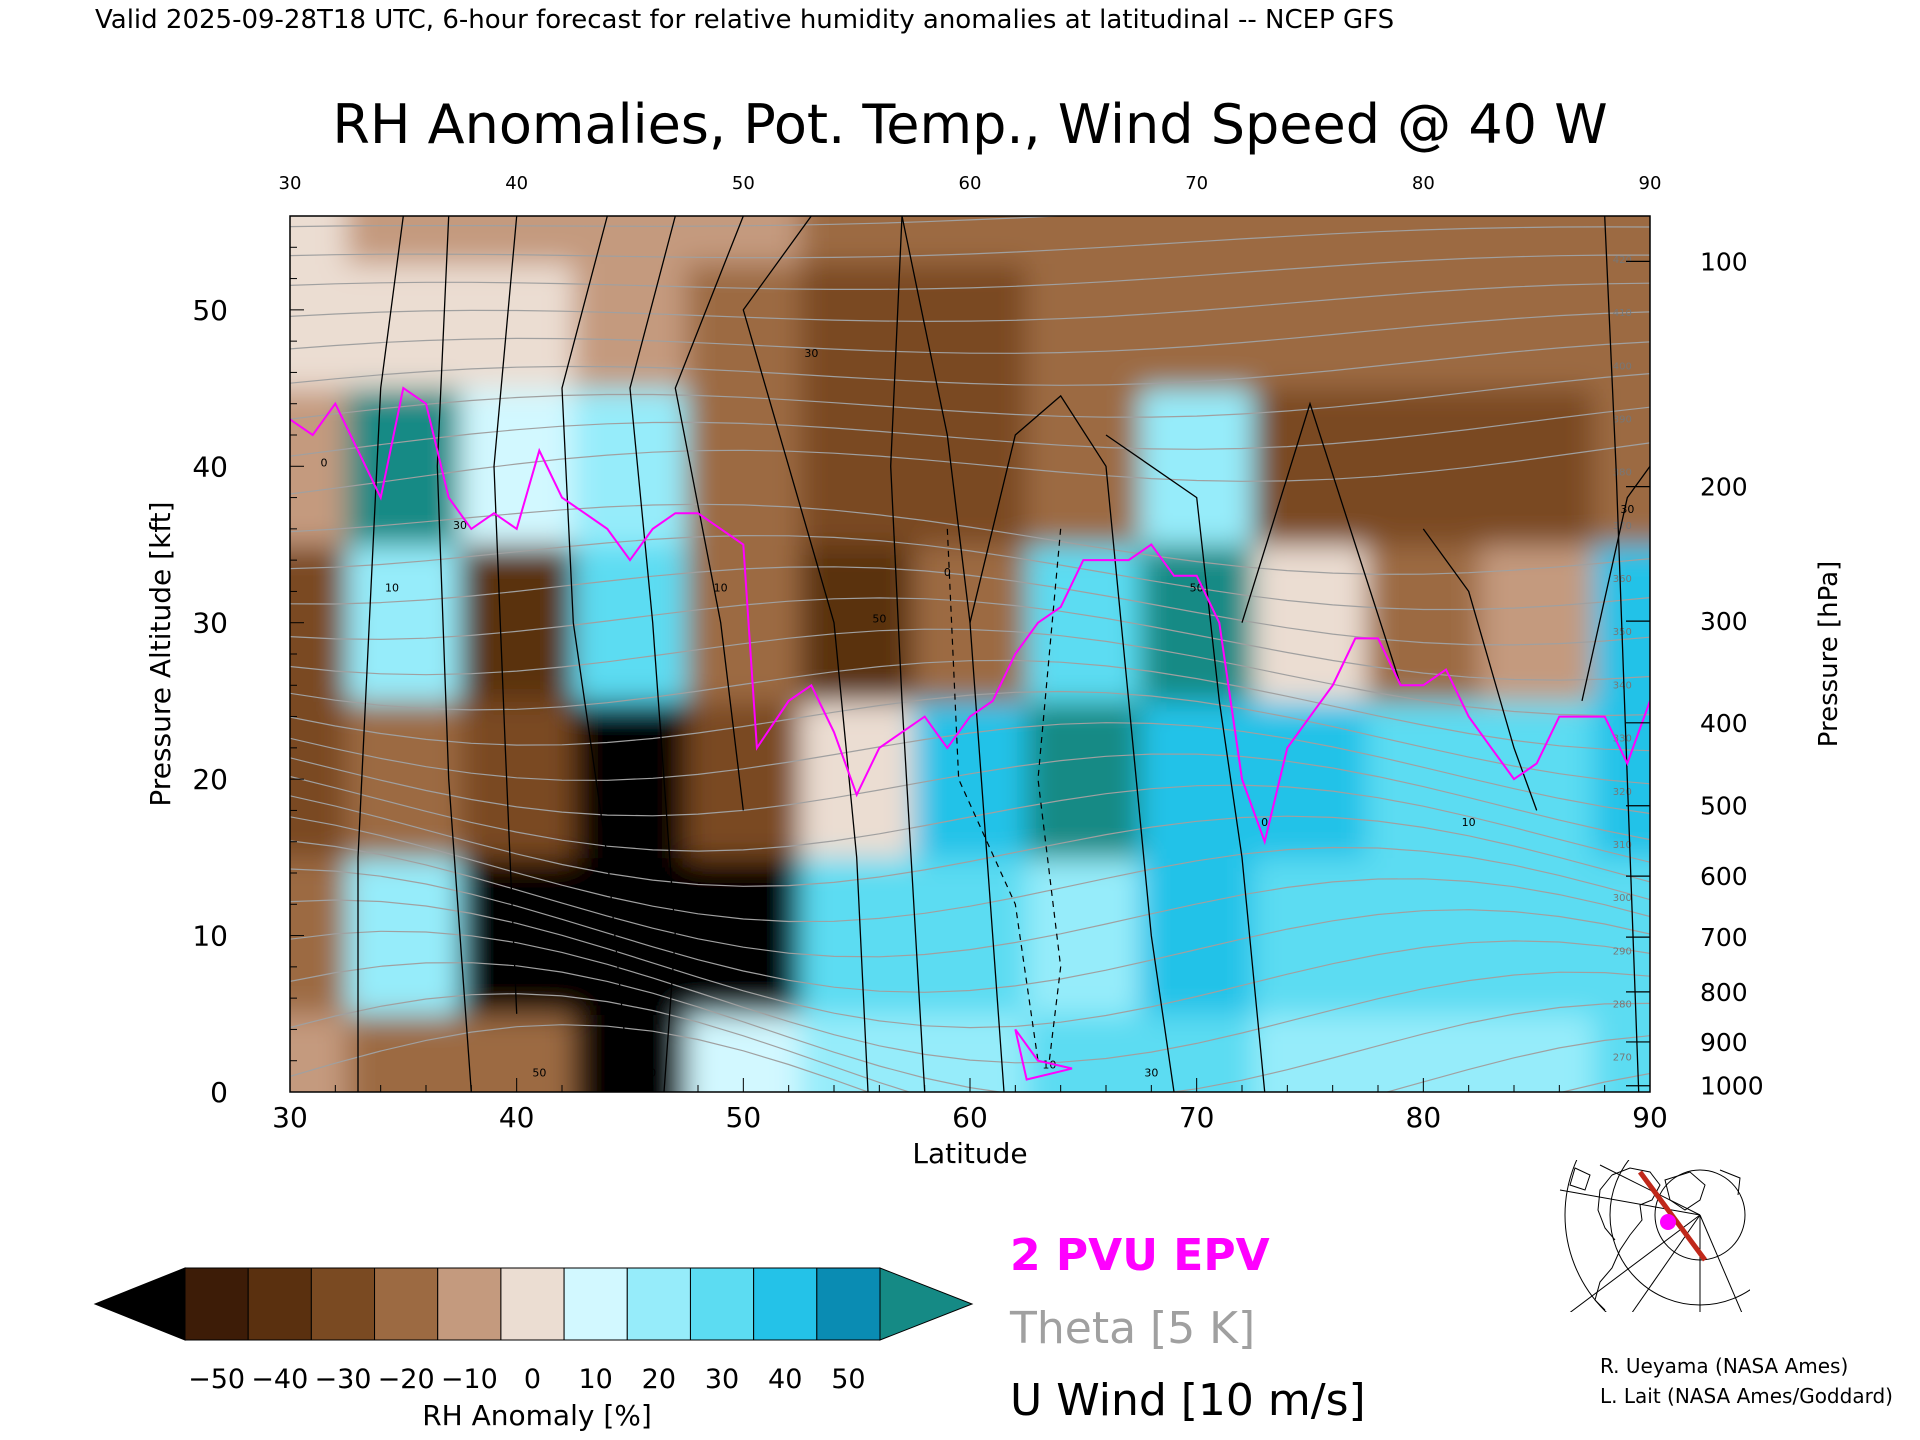 The height and width of the screenshot is (1440, 1920). What do you see at coordinates (1622, 526) in the screenshot?
I see `theta-label: 370` at bounding box center [1622, 526].